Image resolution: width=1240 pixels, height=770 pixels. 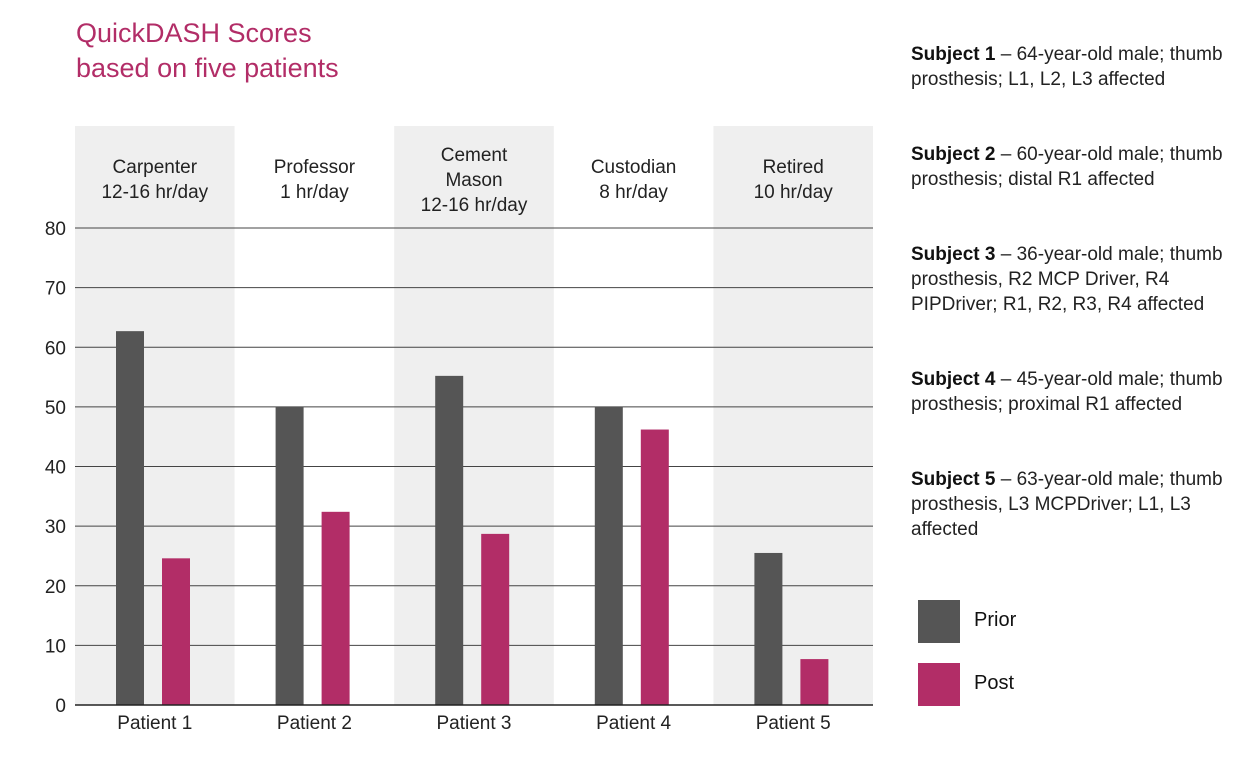 I want to click on y-tick-label-20: 20, so click(x=55, y=587).